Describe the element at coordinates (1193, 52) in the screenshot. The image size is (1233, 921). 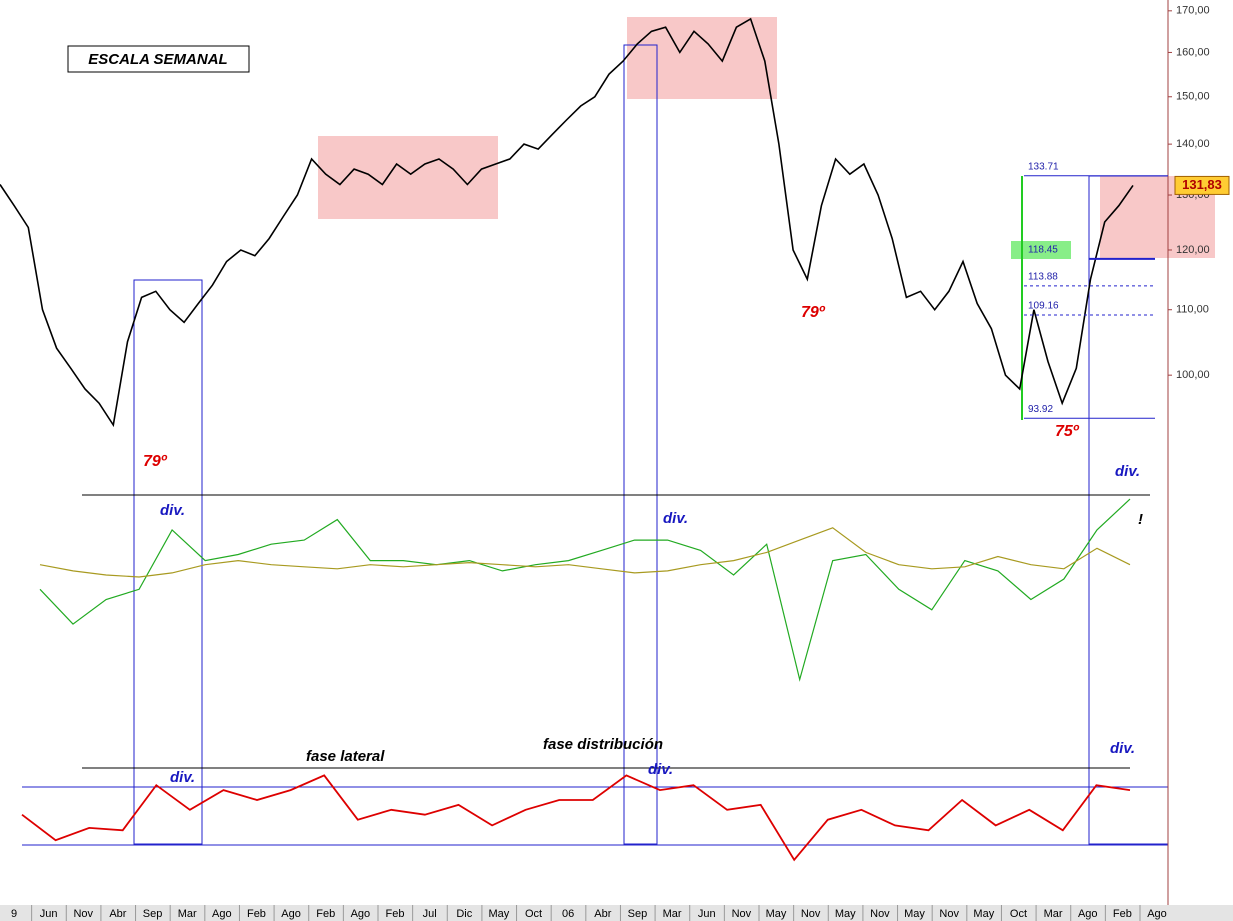
I see `y-tick-label: 160,00` at that location.